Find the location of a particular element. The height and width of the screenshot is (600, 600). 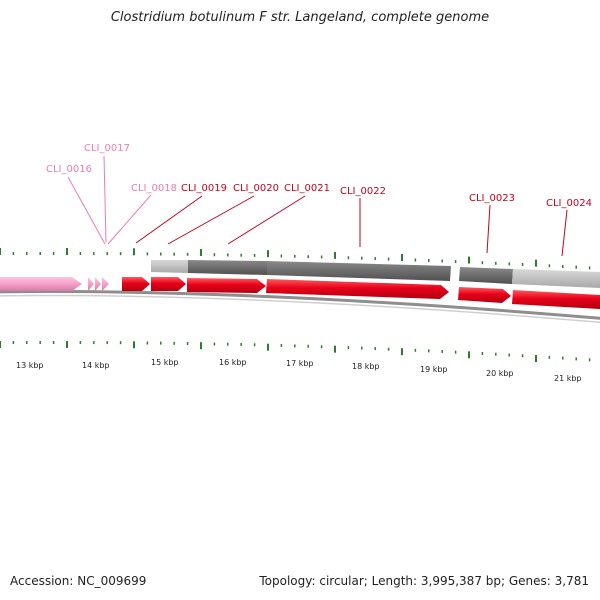

gene-label: CLI_0023 is located at coordinates (492, 198).